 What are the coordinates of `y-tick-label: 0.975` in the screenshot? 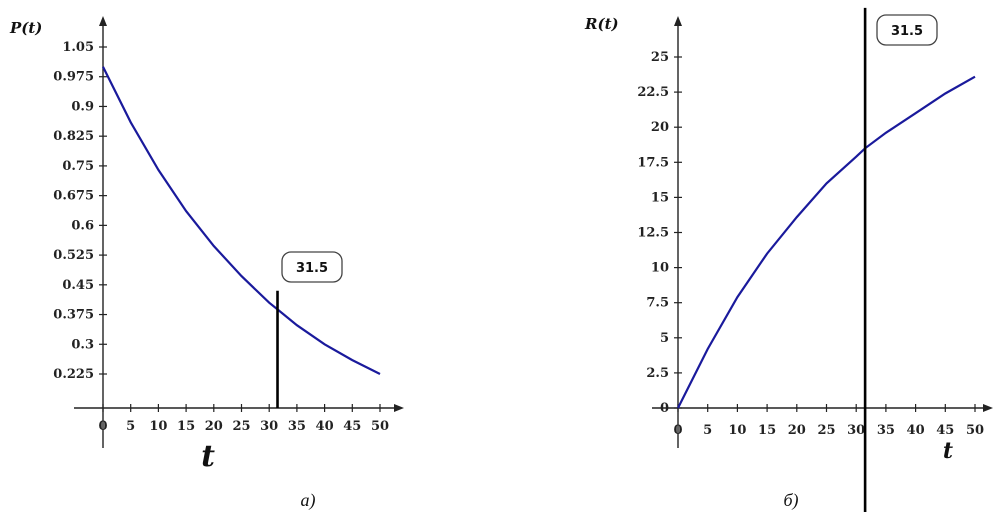 It's located at (73, 77).